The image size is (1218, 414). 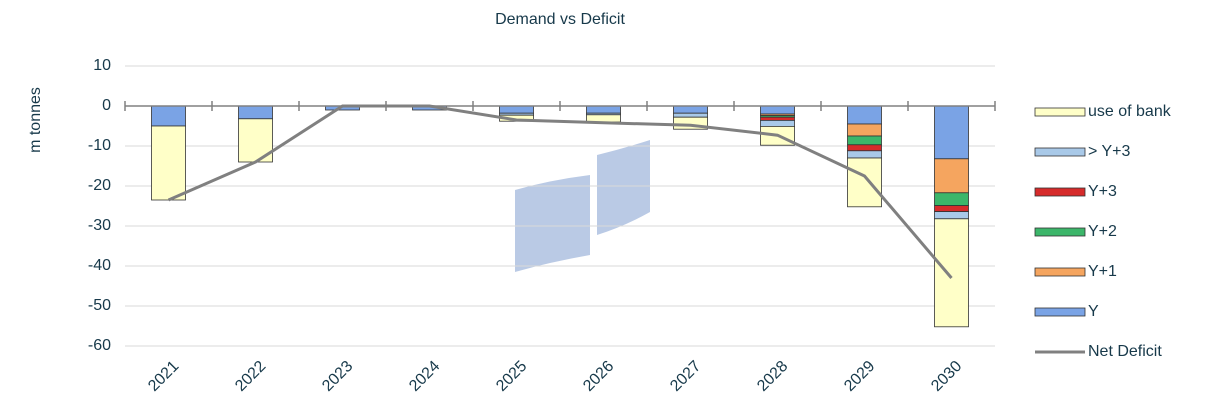 What do you see at coordinates (250, 376) in the screenshot?
I see `x-tick-label: 2022` at bounding box center [250, 376].